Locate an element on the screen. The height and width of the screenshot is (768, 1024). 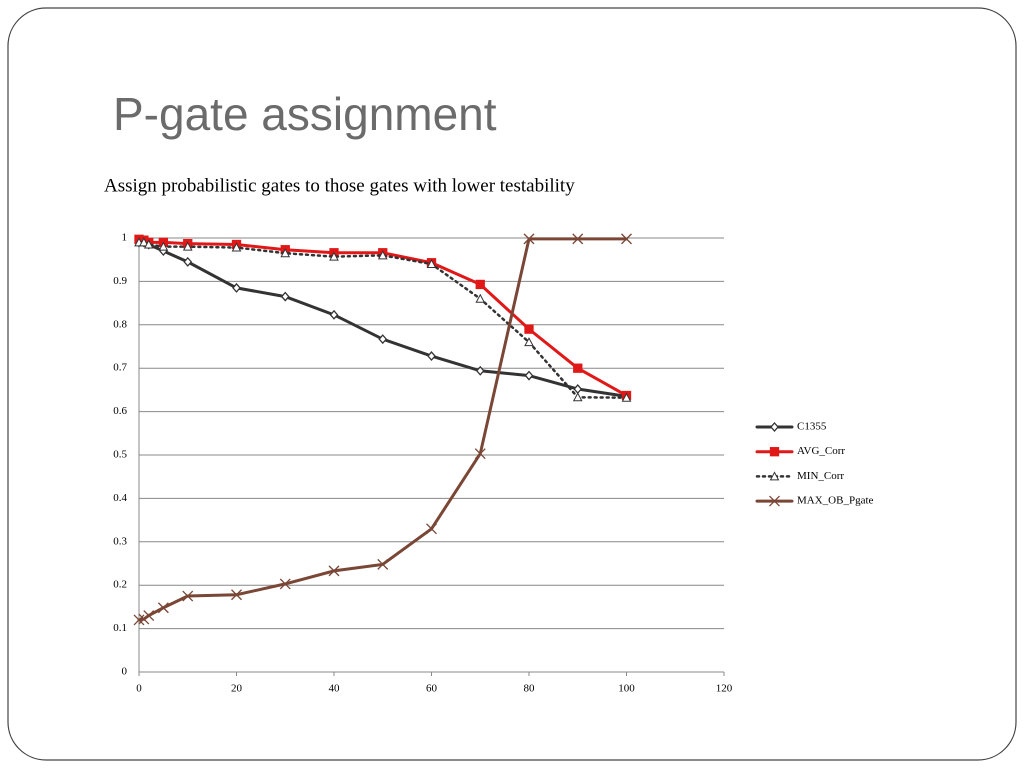
legend-label: AVG_Corr is located at coordinates (821, 451).